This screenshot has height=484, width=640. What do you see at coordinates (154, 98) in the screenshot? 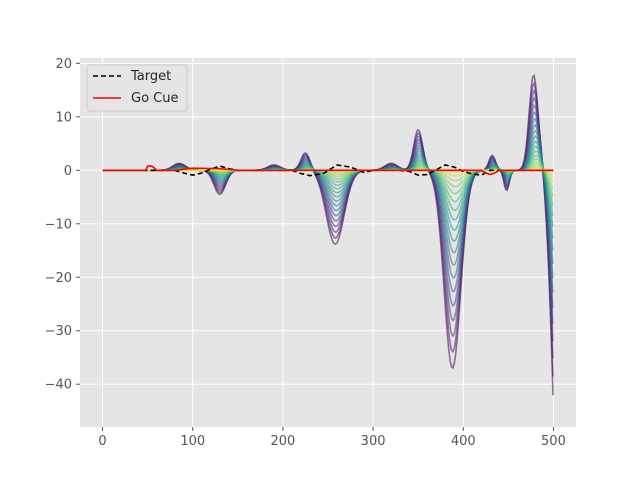
I see `legend-go-cue-label: Go Cue` at bounding box center [154, 98].